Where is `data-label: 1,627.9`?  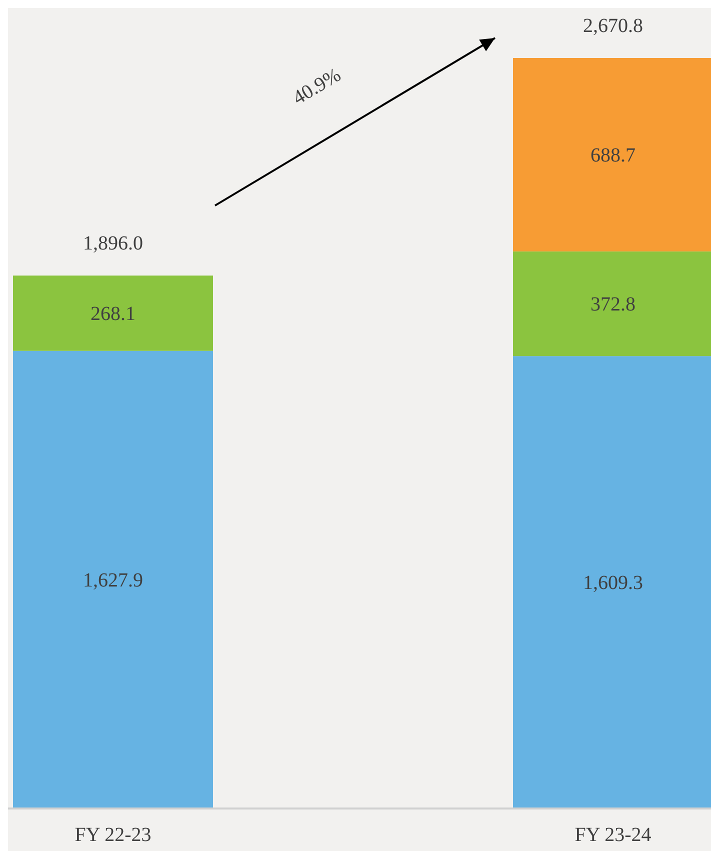 data-label: 1,627.9 is located at coordinates (113, 580).